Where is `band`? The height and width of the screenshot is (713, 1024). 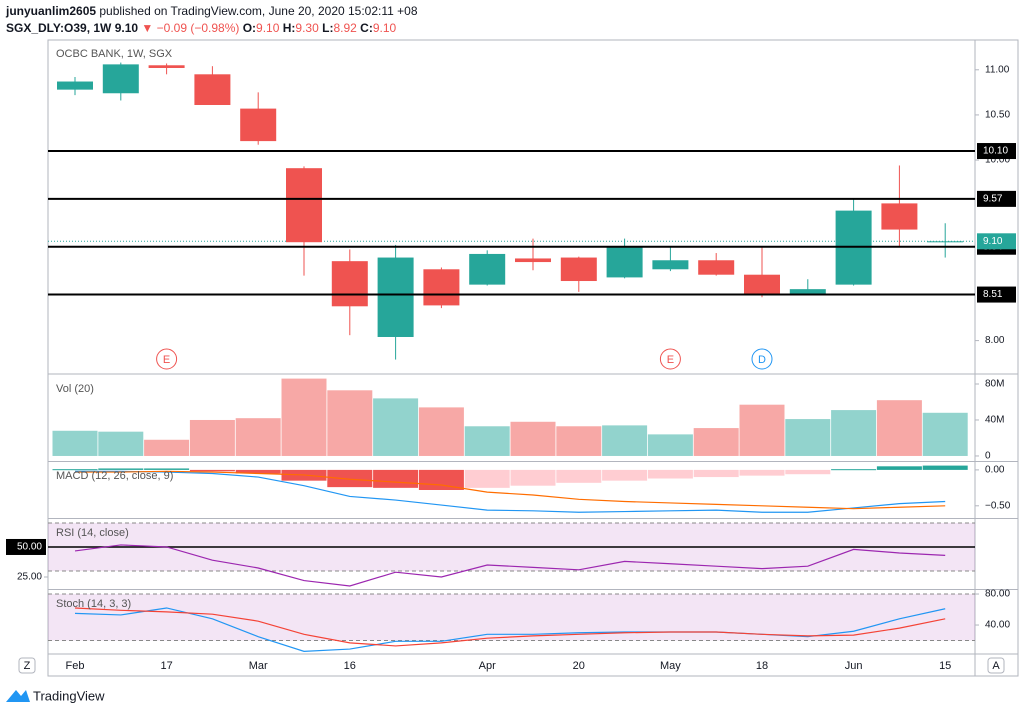 band is located at coordinates (511, 617).